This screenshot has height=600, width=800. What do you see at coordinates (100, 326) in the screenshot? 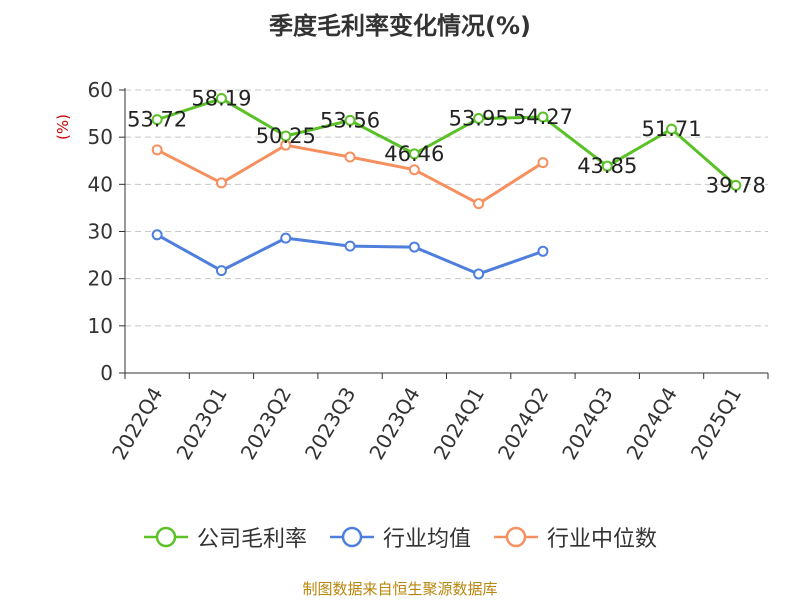
I see `y-tick-label: 10` at bounding box center [100, 326].